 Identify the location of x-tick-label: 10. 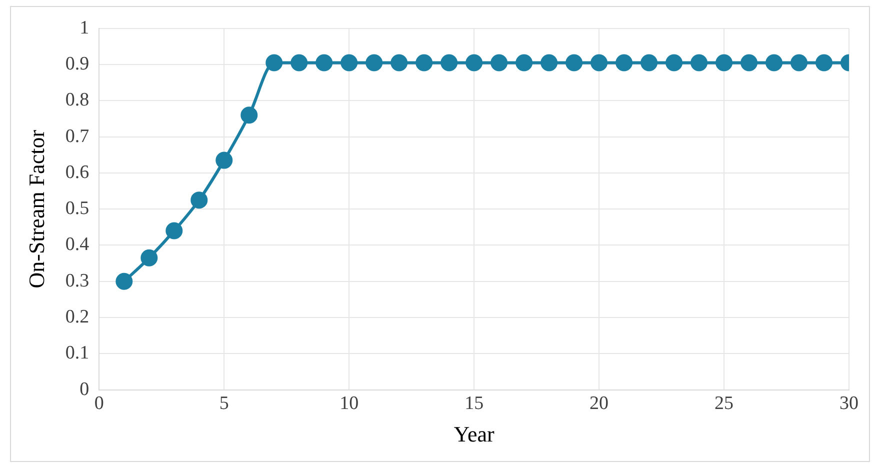
(349, 403).